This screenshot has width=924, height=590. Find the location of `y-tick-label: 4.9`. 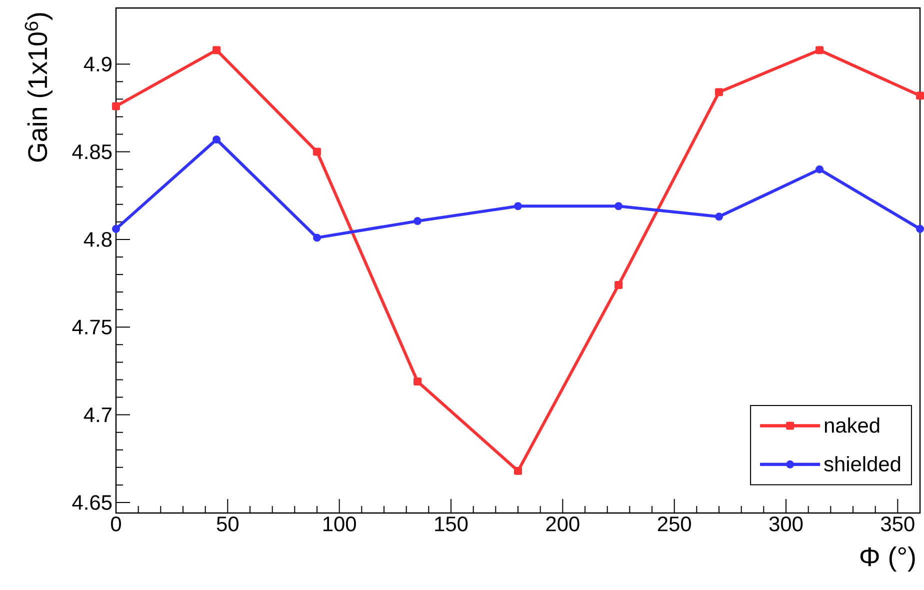

y-tick-label: 4.9 is located at coordinates (98, 64).